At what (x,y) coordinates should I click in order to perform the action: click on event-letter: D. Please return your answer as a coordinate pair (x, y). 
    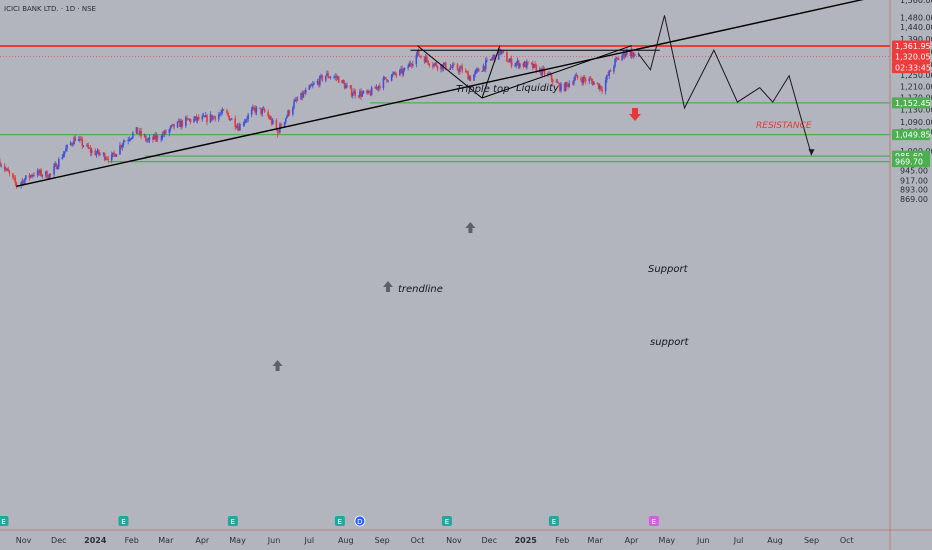
    Looking at the image, I should click on (359, 522).